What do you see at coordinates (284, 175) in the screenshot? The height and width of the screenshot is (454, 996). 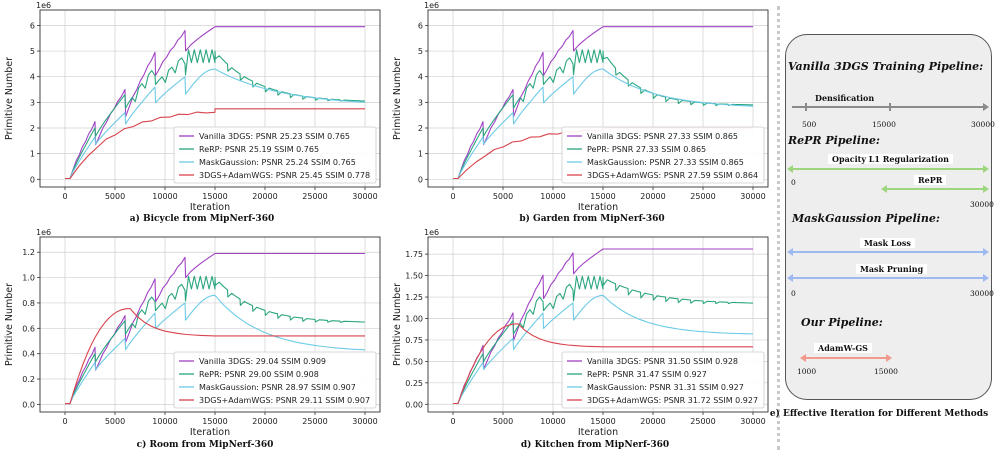 I see `legend-entry-adam: 3DGS+AdamWGS: PSNR 25.45 SSIM 0.778` at bounding box center [284, 175].